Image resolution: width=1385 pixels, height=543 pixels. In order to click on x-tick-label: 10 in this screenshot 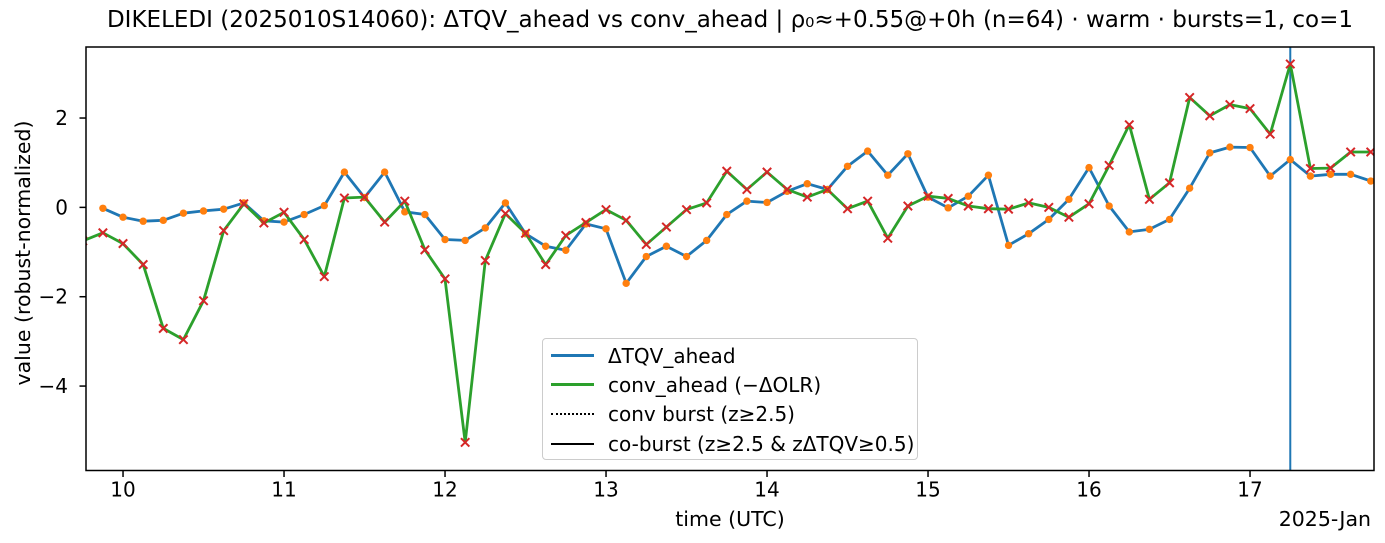, I will do `click(122, 490)`.